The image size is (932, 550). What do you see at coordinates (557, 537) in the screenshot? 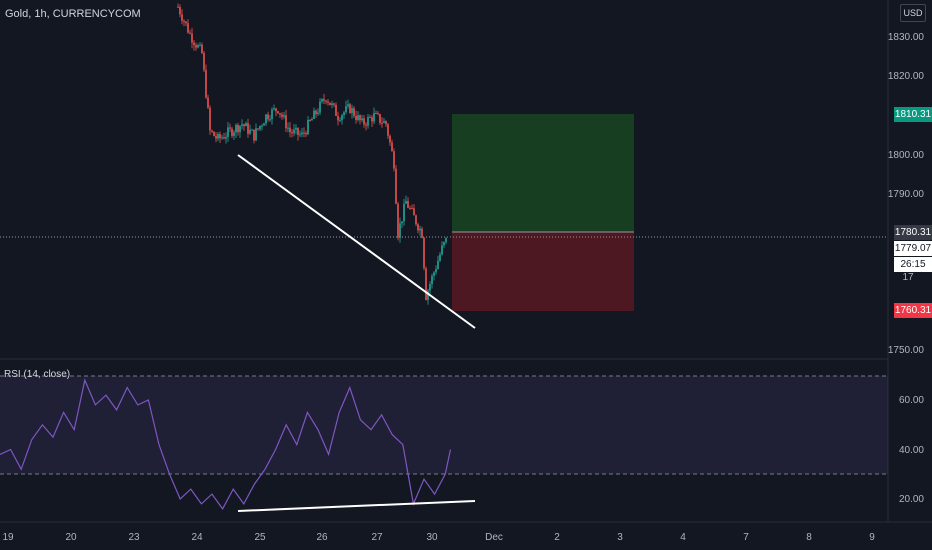
I see `time-tick: 2` at bounding box center [557, 537].